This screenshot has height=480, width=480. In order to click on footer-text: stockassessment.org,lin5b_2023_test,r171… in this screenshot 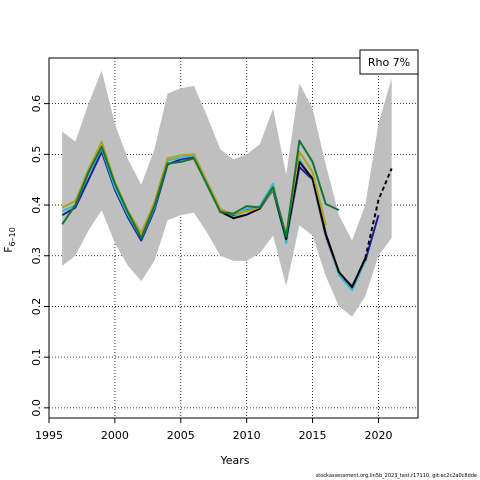, I will do `click(396, 476)`.